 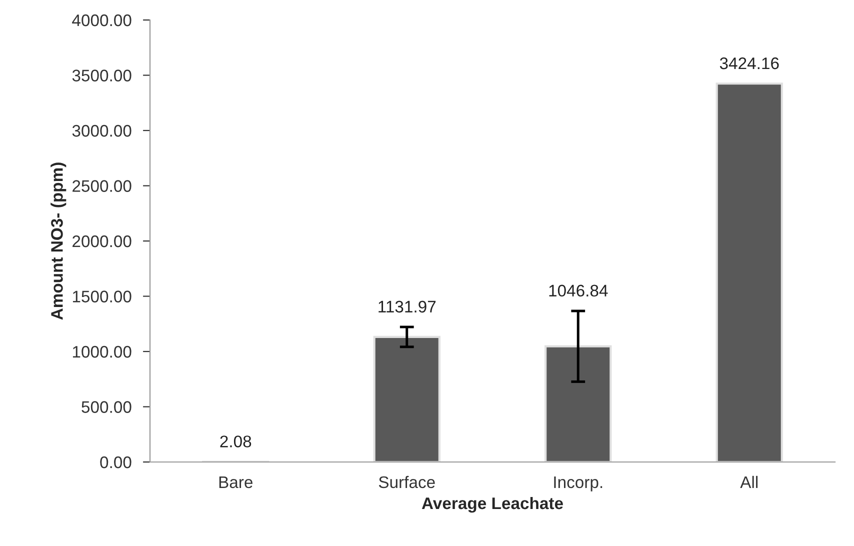 What do you see at coordinates (116, 462) in the screenshot?
I see `y-tick-label: 0.00` at bounding box center [116, 462].